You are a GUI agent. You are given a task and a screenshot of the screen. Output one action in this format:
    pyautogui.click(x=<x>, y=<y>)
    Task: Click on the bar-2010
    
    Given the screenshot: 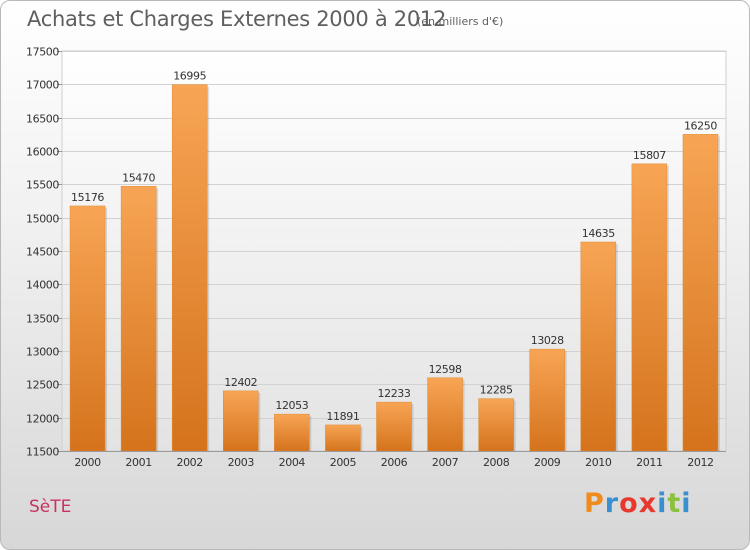 What is the action you would take?
    pyautogui.click(x=598, y=346)
    